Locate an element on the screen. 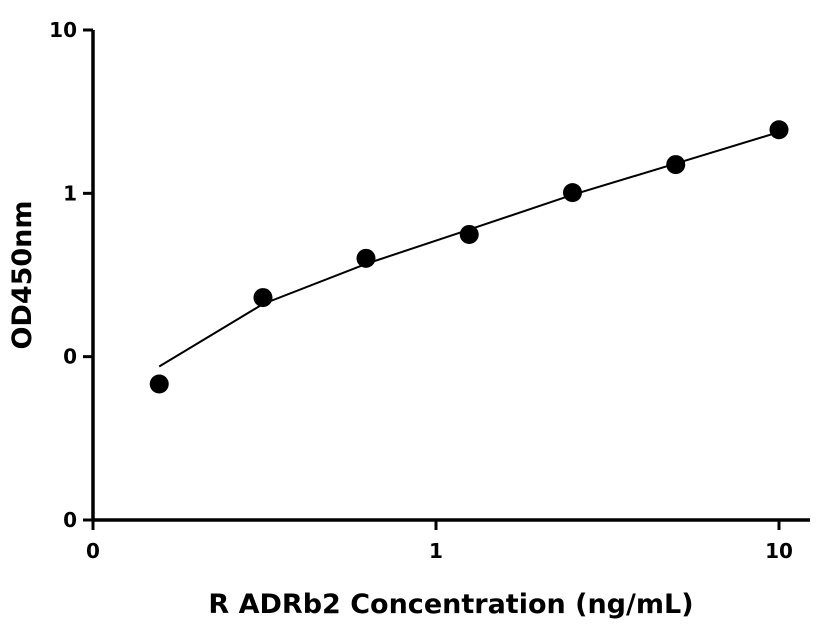 The height and width of the screenshot is (640, 816). y-axis-title: OD450nm is located at coordinates (22, 274).